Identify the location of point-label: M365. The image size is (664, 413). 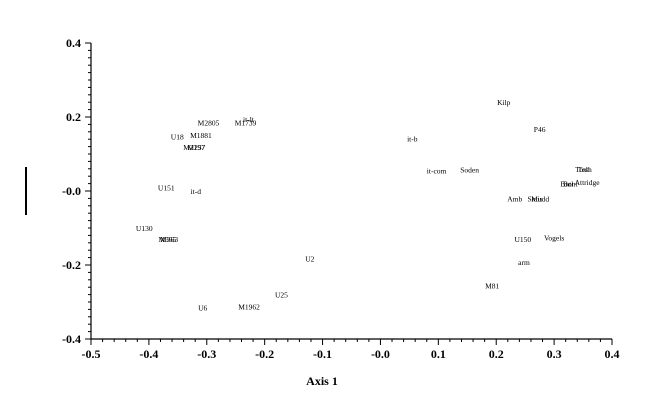
(167, 239).